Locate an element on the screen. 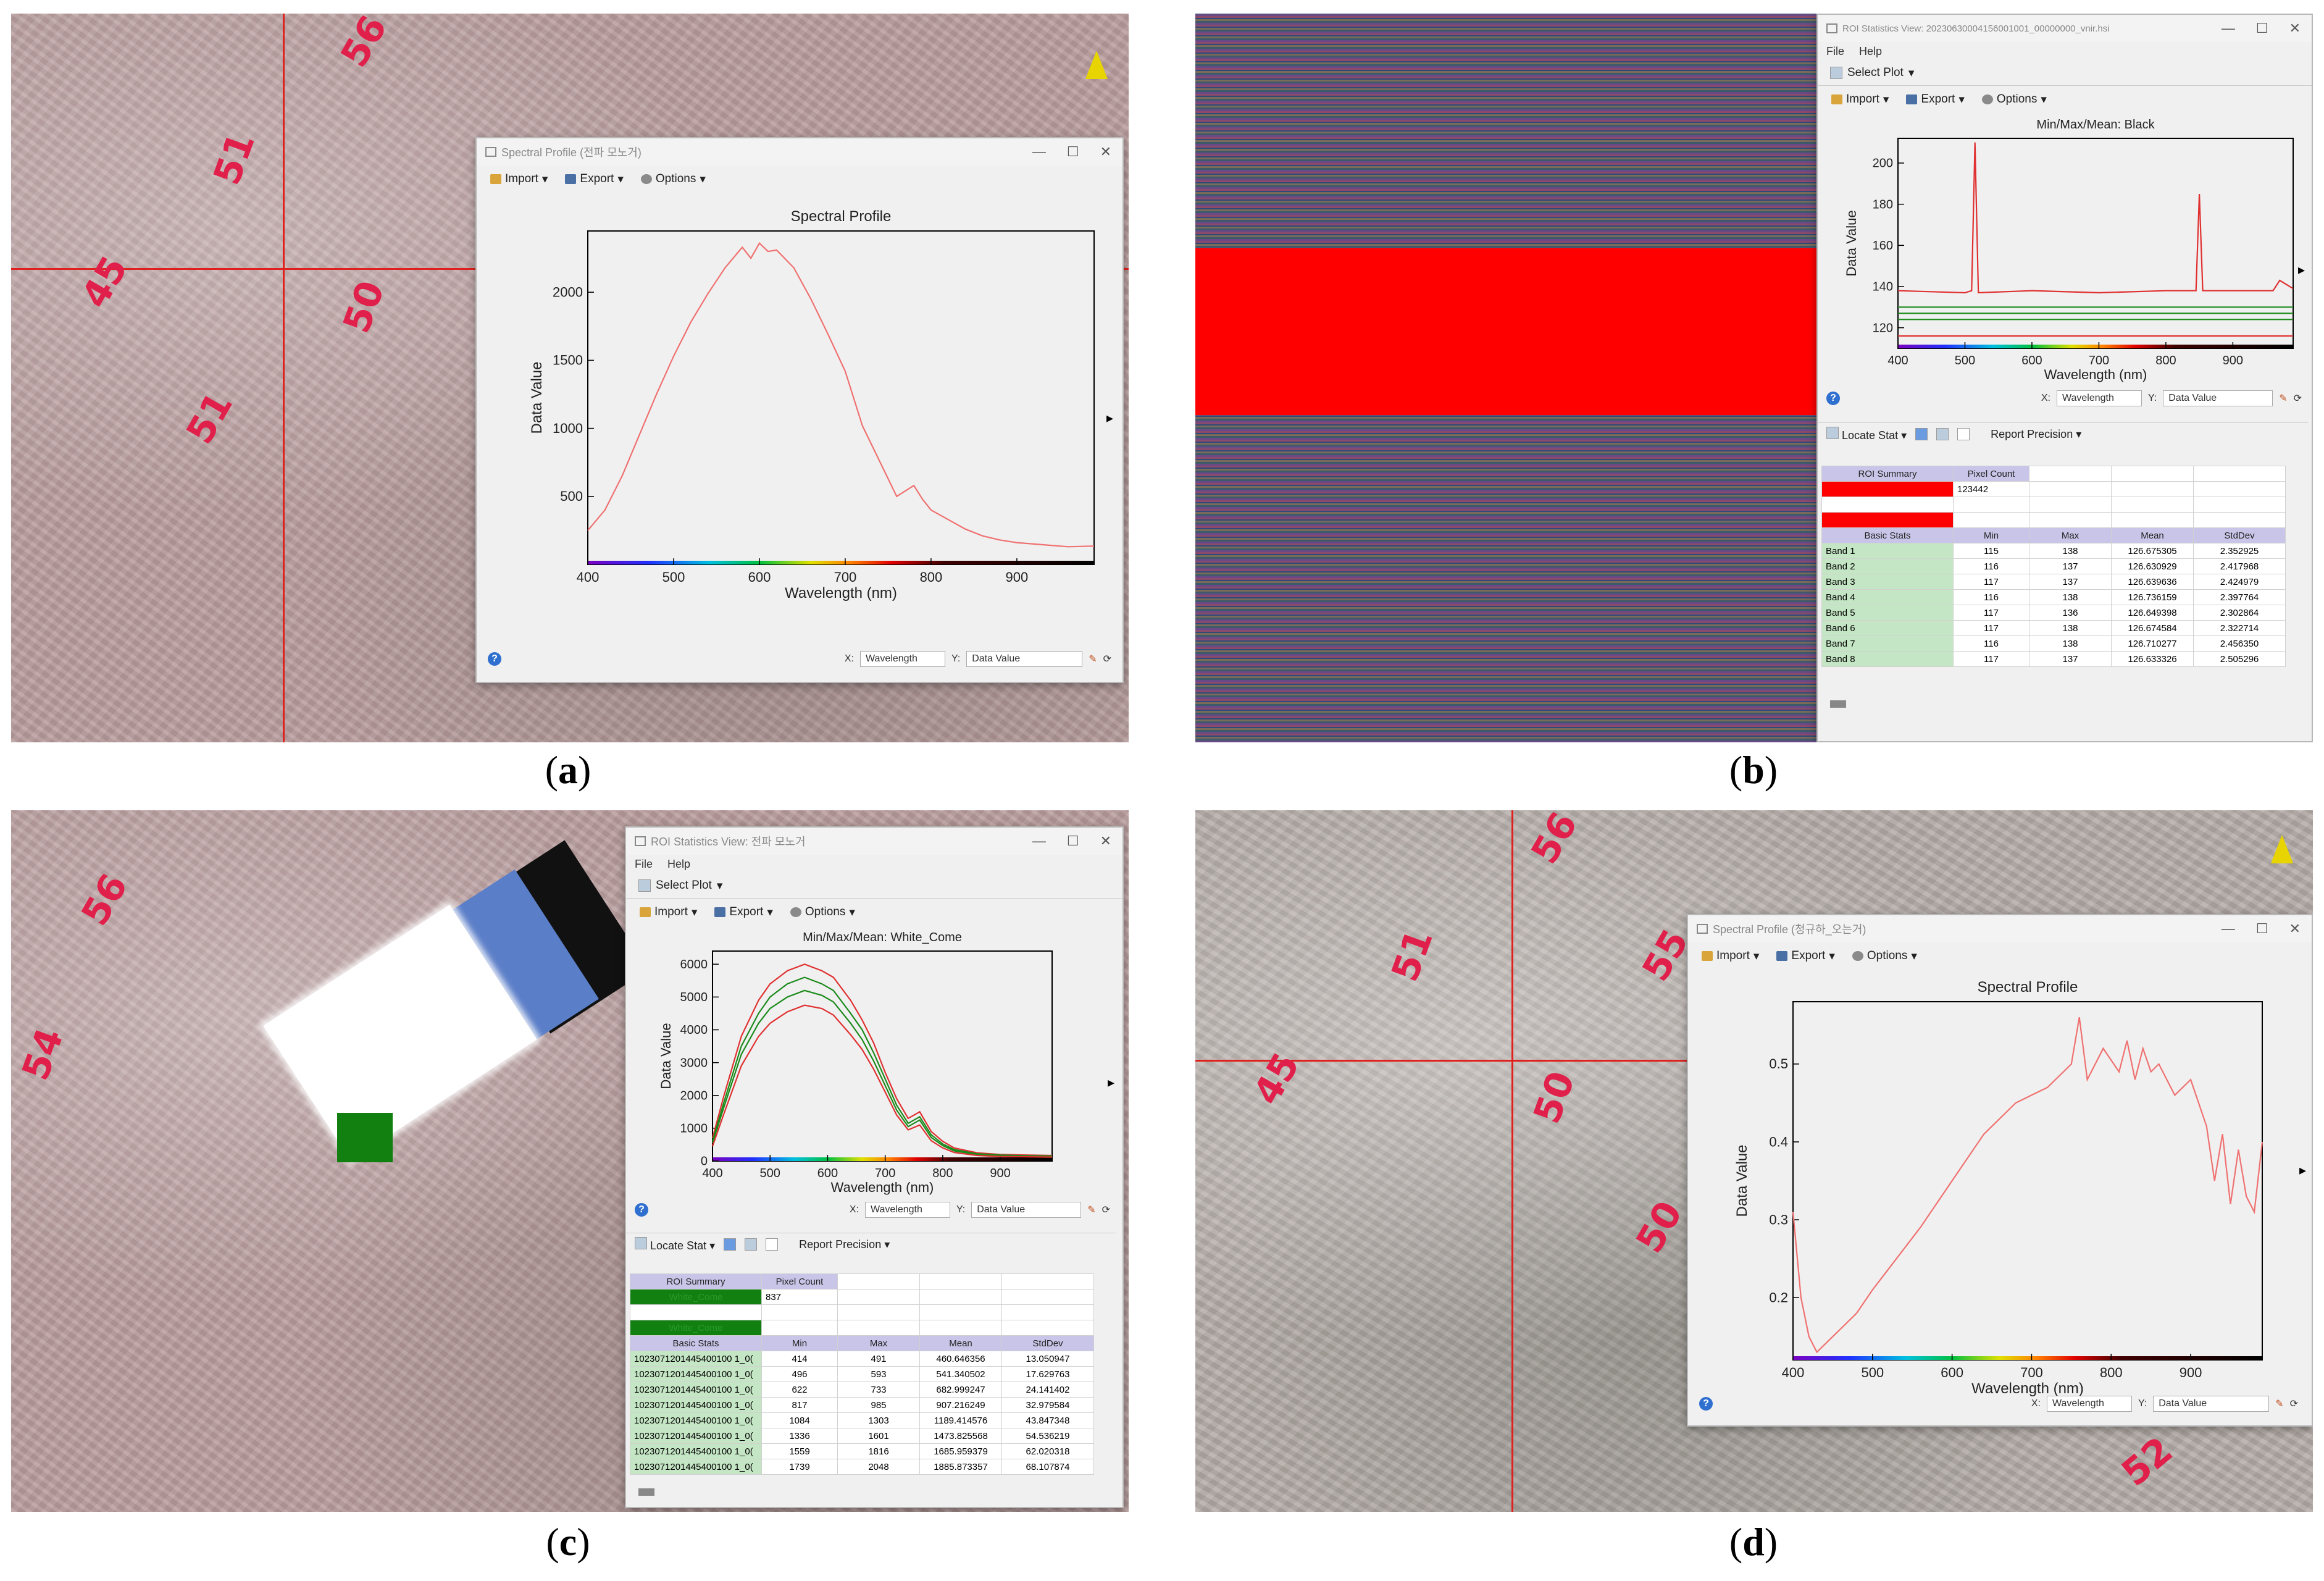 The width and height of the screenshot is (2324, 1581). band-label-cell: Band 1 is located at coordinates (1887, 551).